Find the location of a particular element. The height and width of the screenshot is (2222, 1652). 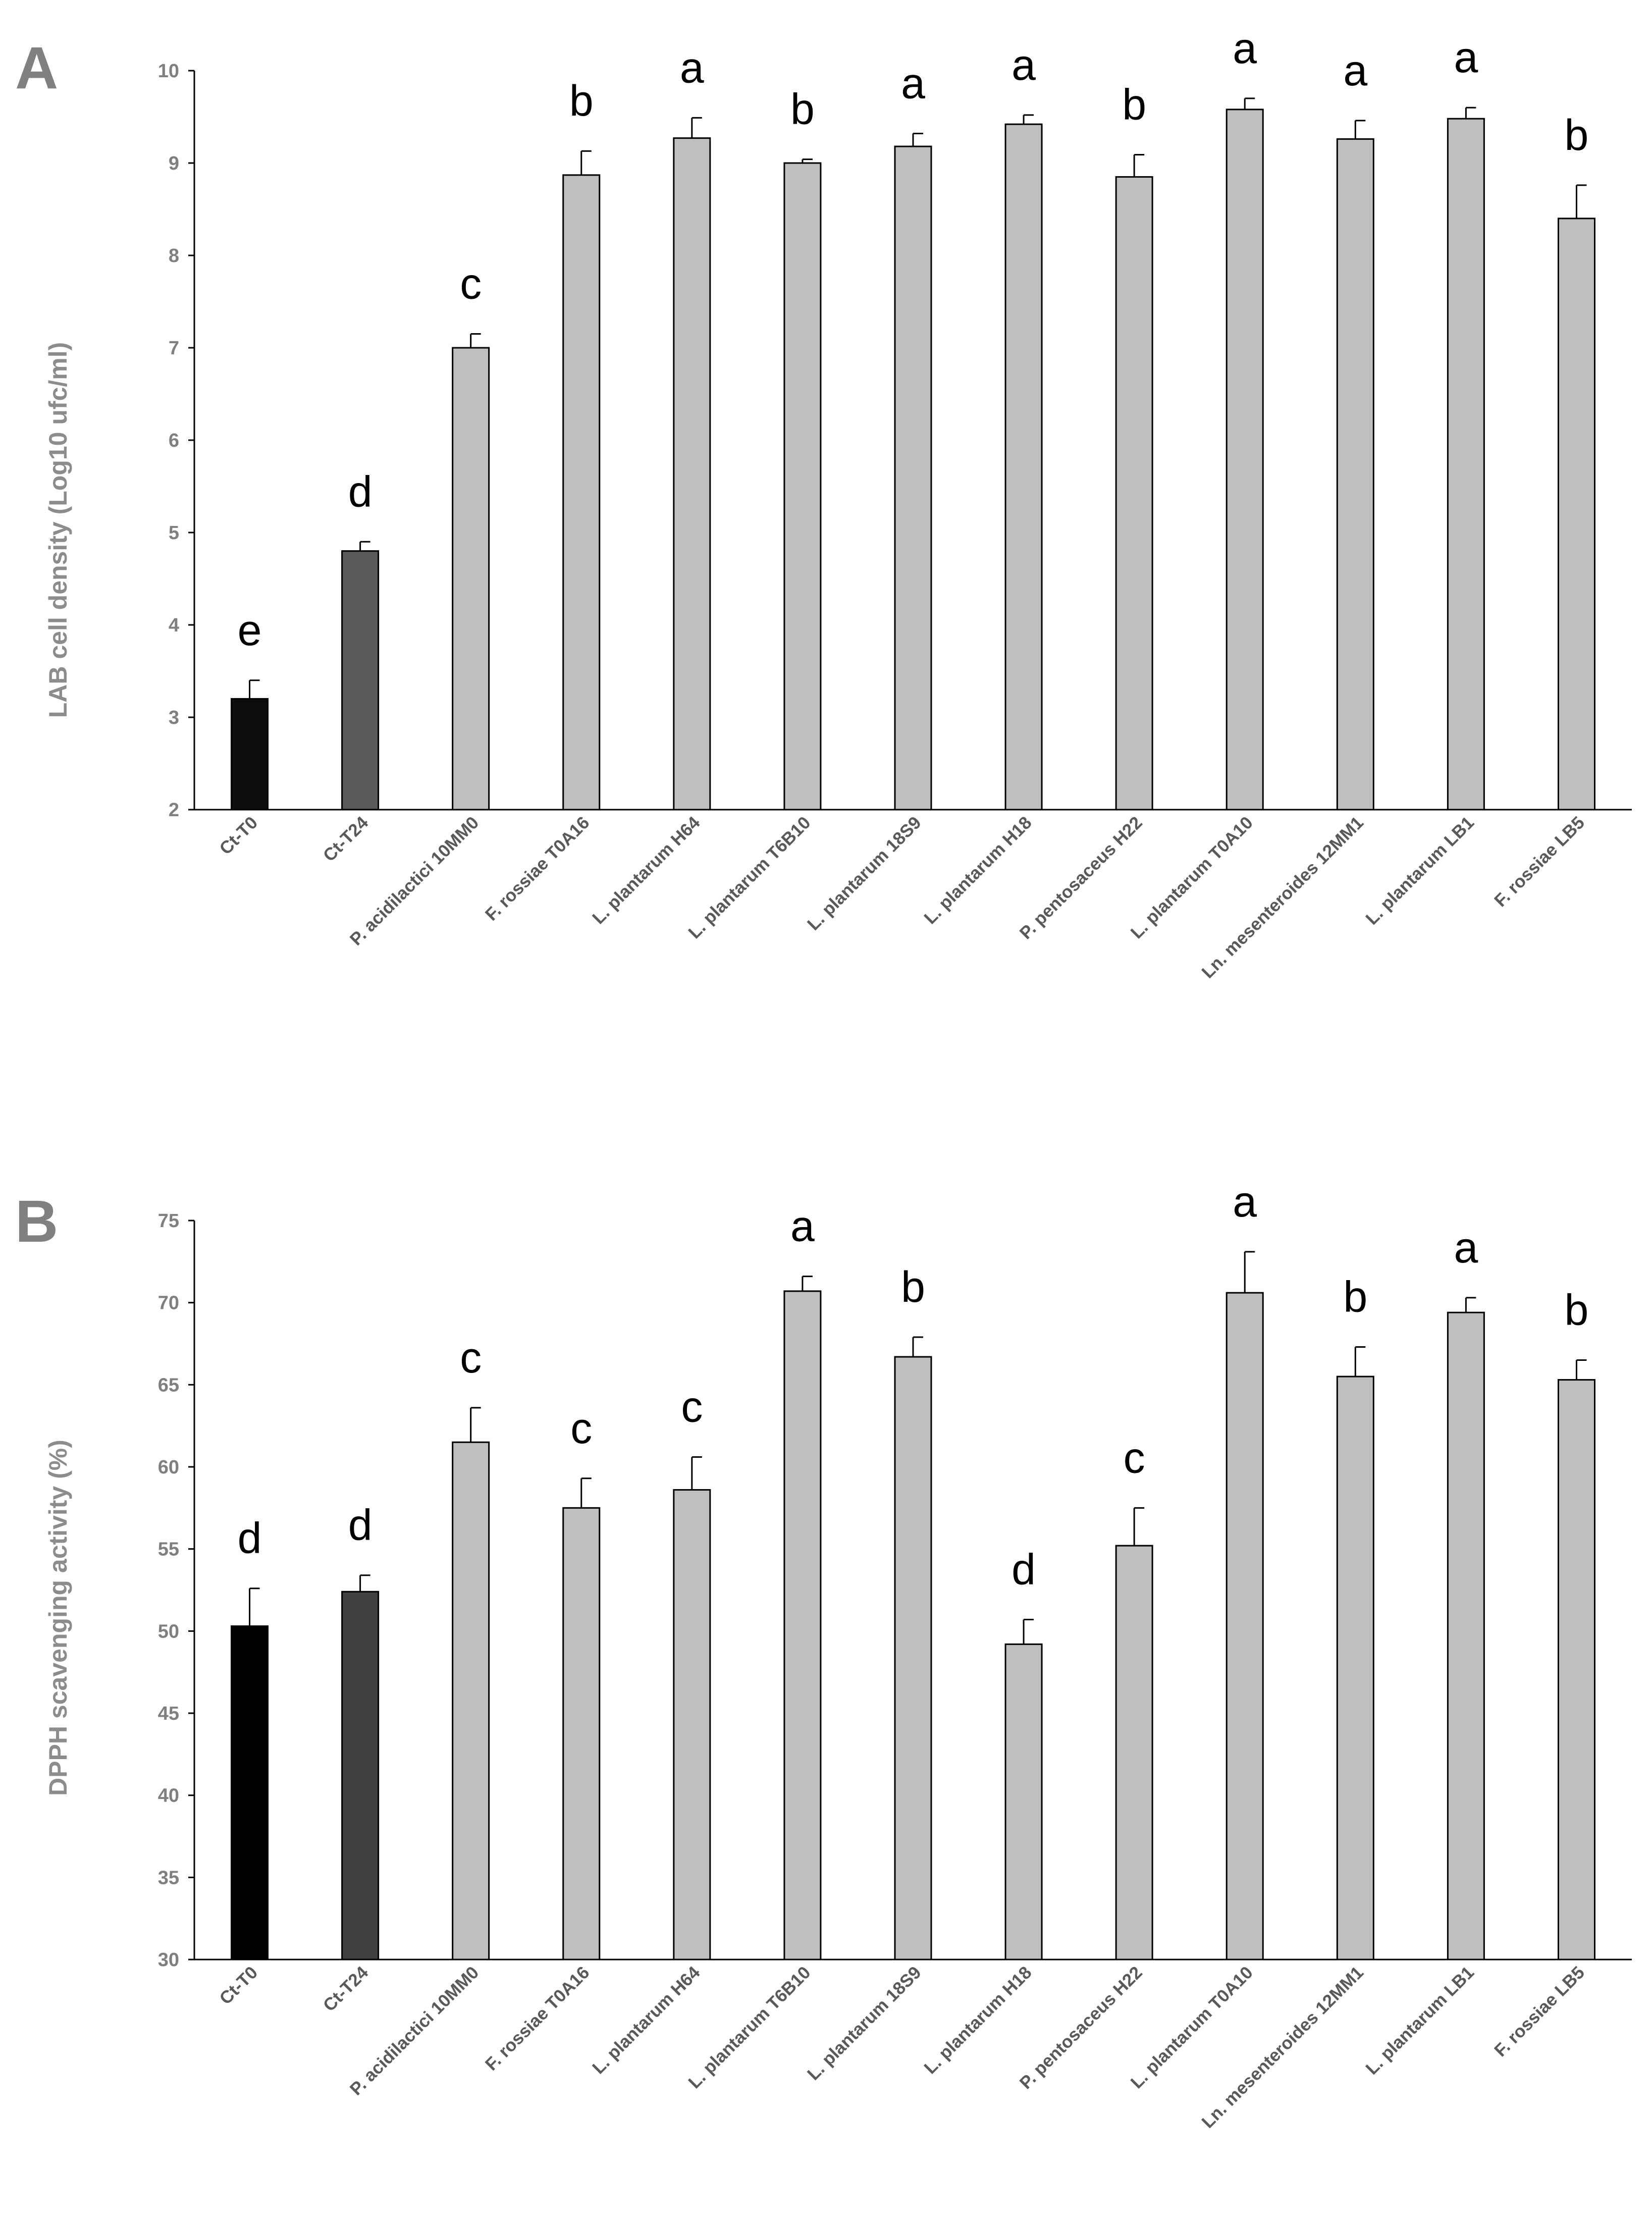

y-tick-label: 40 is located at coordinates (168, 1796).